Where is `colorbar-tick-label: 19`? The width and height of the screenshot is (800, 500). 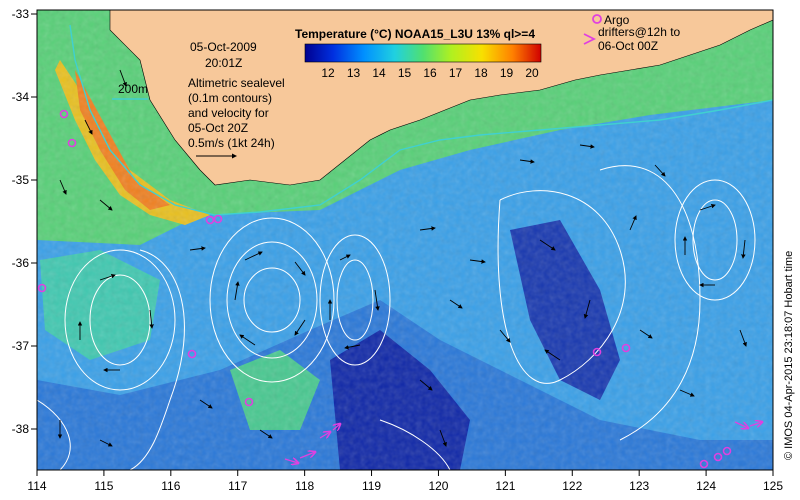
colorbar-tick-label: 19 is located at coordinates (507, 73).